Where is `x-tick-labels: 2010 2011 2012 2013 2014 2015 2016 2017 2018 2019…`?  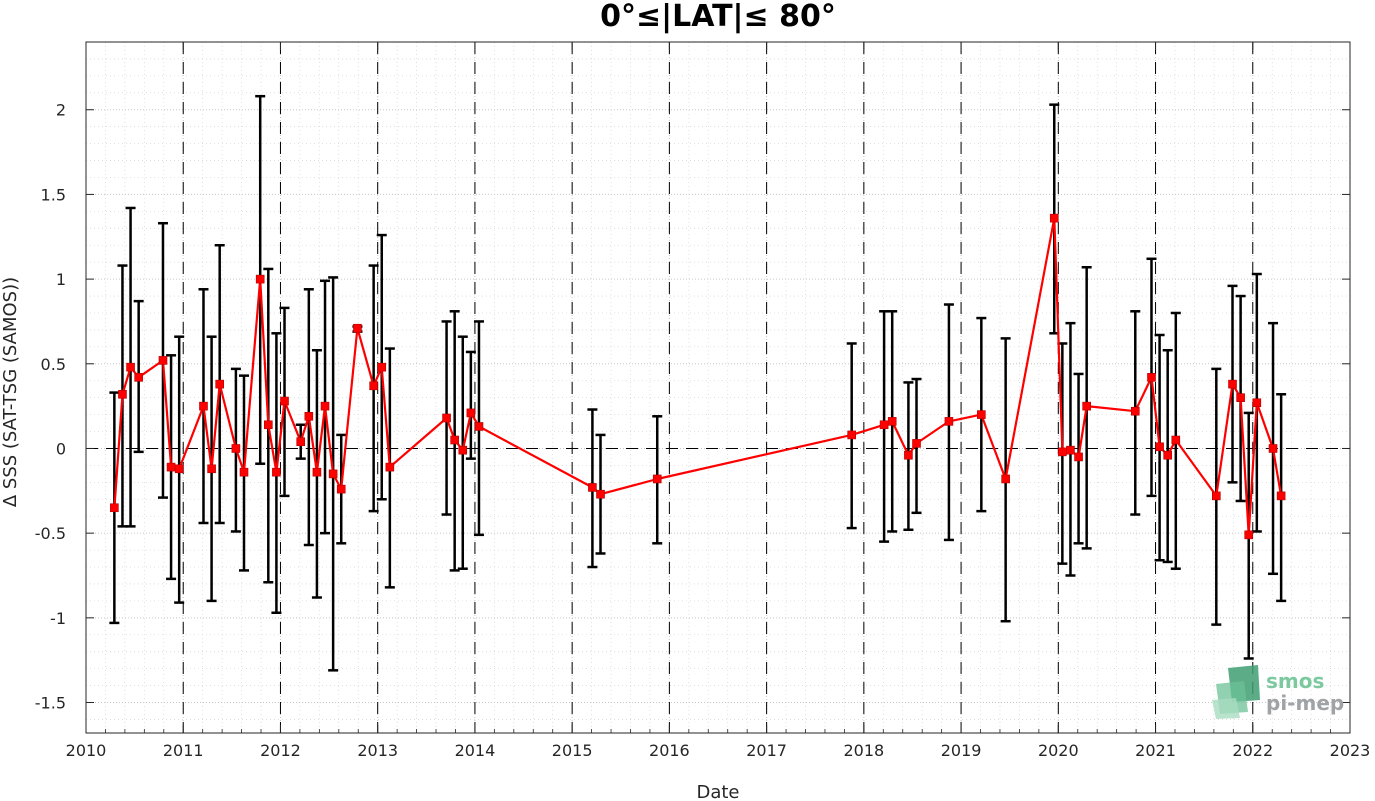 x-tick-labels: 2010 2011 2012 2013 2014 2015 2016 2017 2018 2019… is located at coordinates (718, 750).